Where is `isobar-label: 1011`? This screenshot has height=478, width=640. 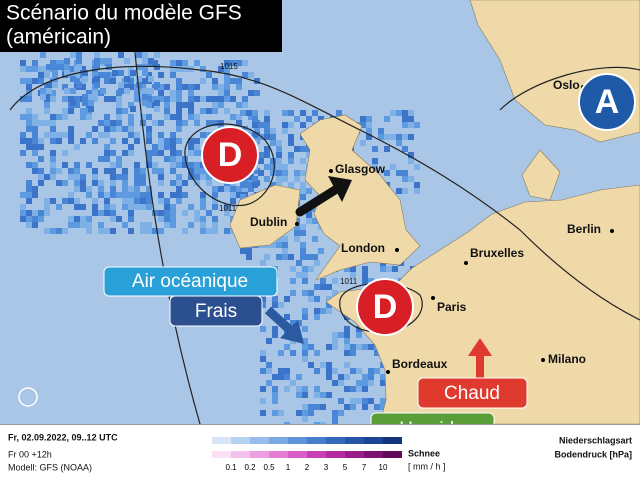
isobar-label: 1011 is located at coordinates (349, 281).